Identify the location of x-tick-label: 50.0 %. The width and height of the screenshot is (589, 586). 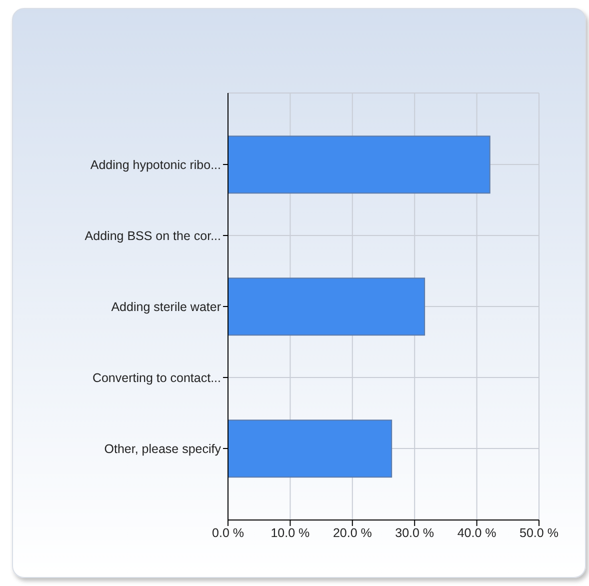
(539, 533).